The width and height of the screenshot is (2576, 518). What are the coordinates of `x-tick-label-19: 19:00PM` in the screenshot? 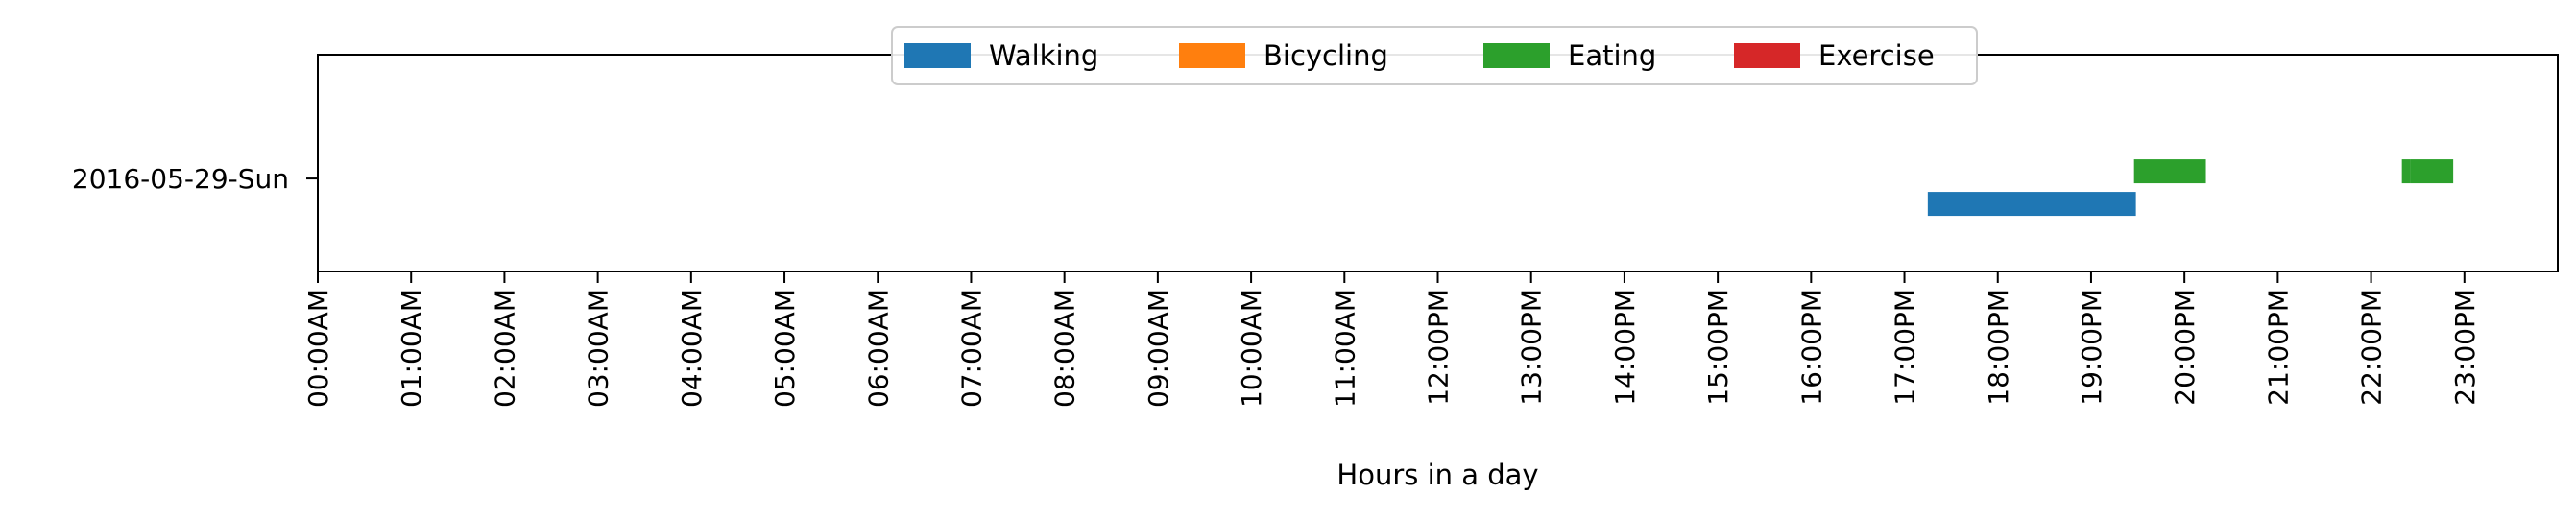 It's located at (2091, 347).